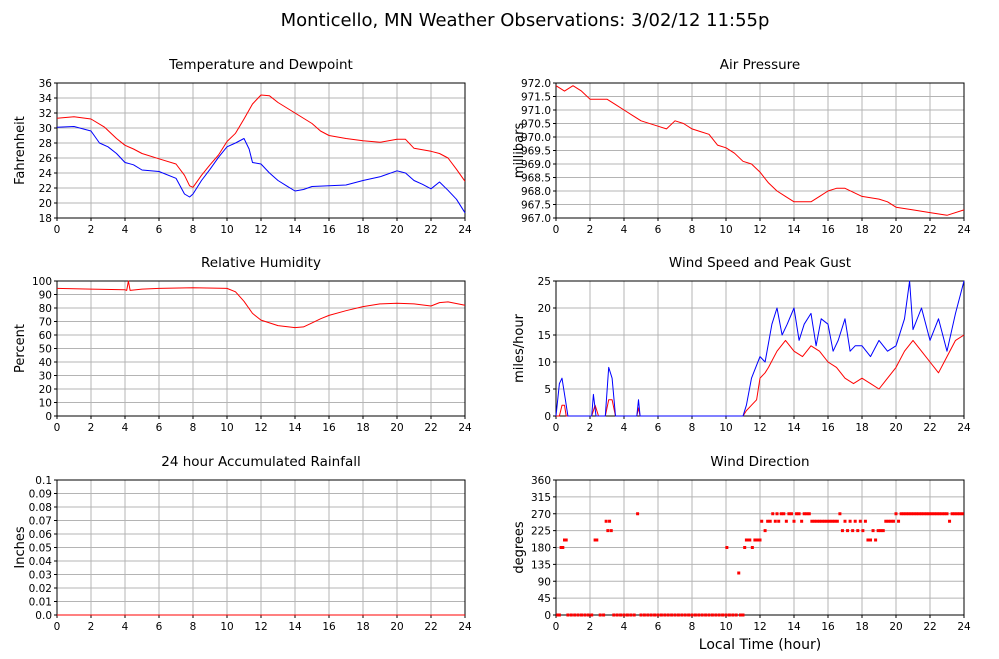 This screenshot has width=999, height=659. I want to click on x-tick-label: 18, so click(861, 428).